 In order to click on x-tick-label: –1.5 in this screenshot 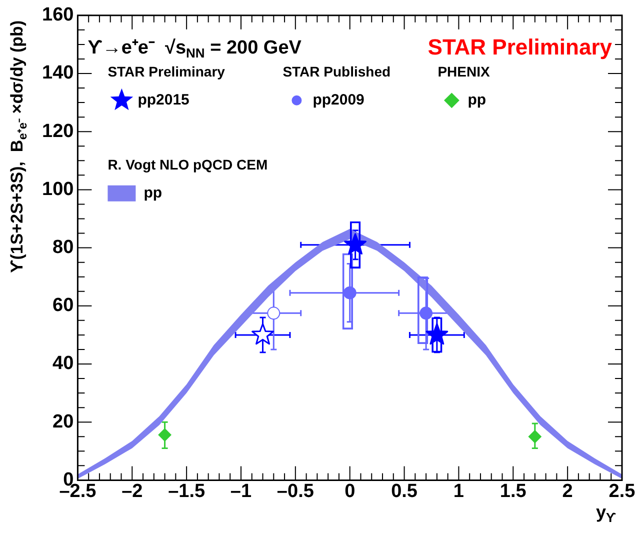, I will do `click(187, 491)`.